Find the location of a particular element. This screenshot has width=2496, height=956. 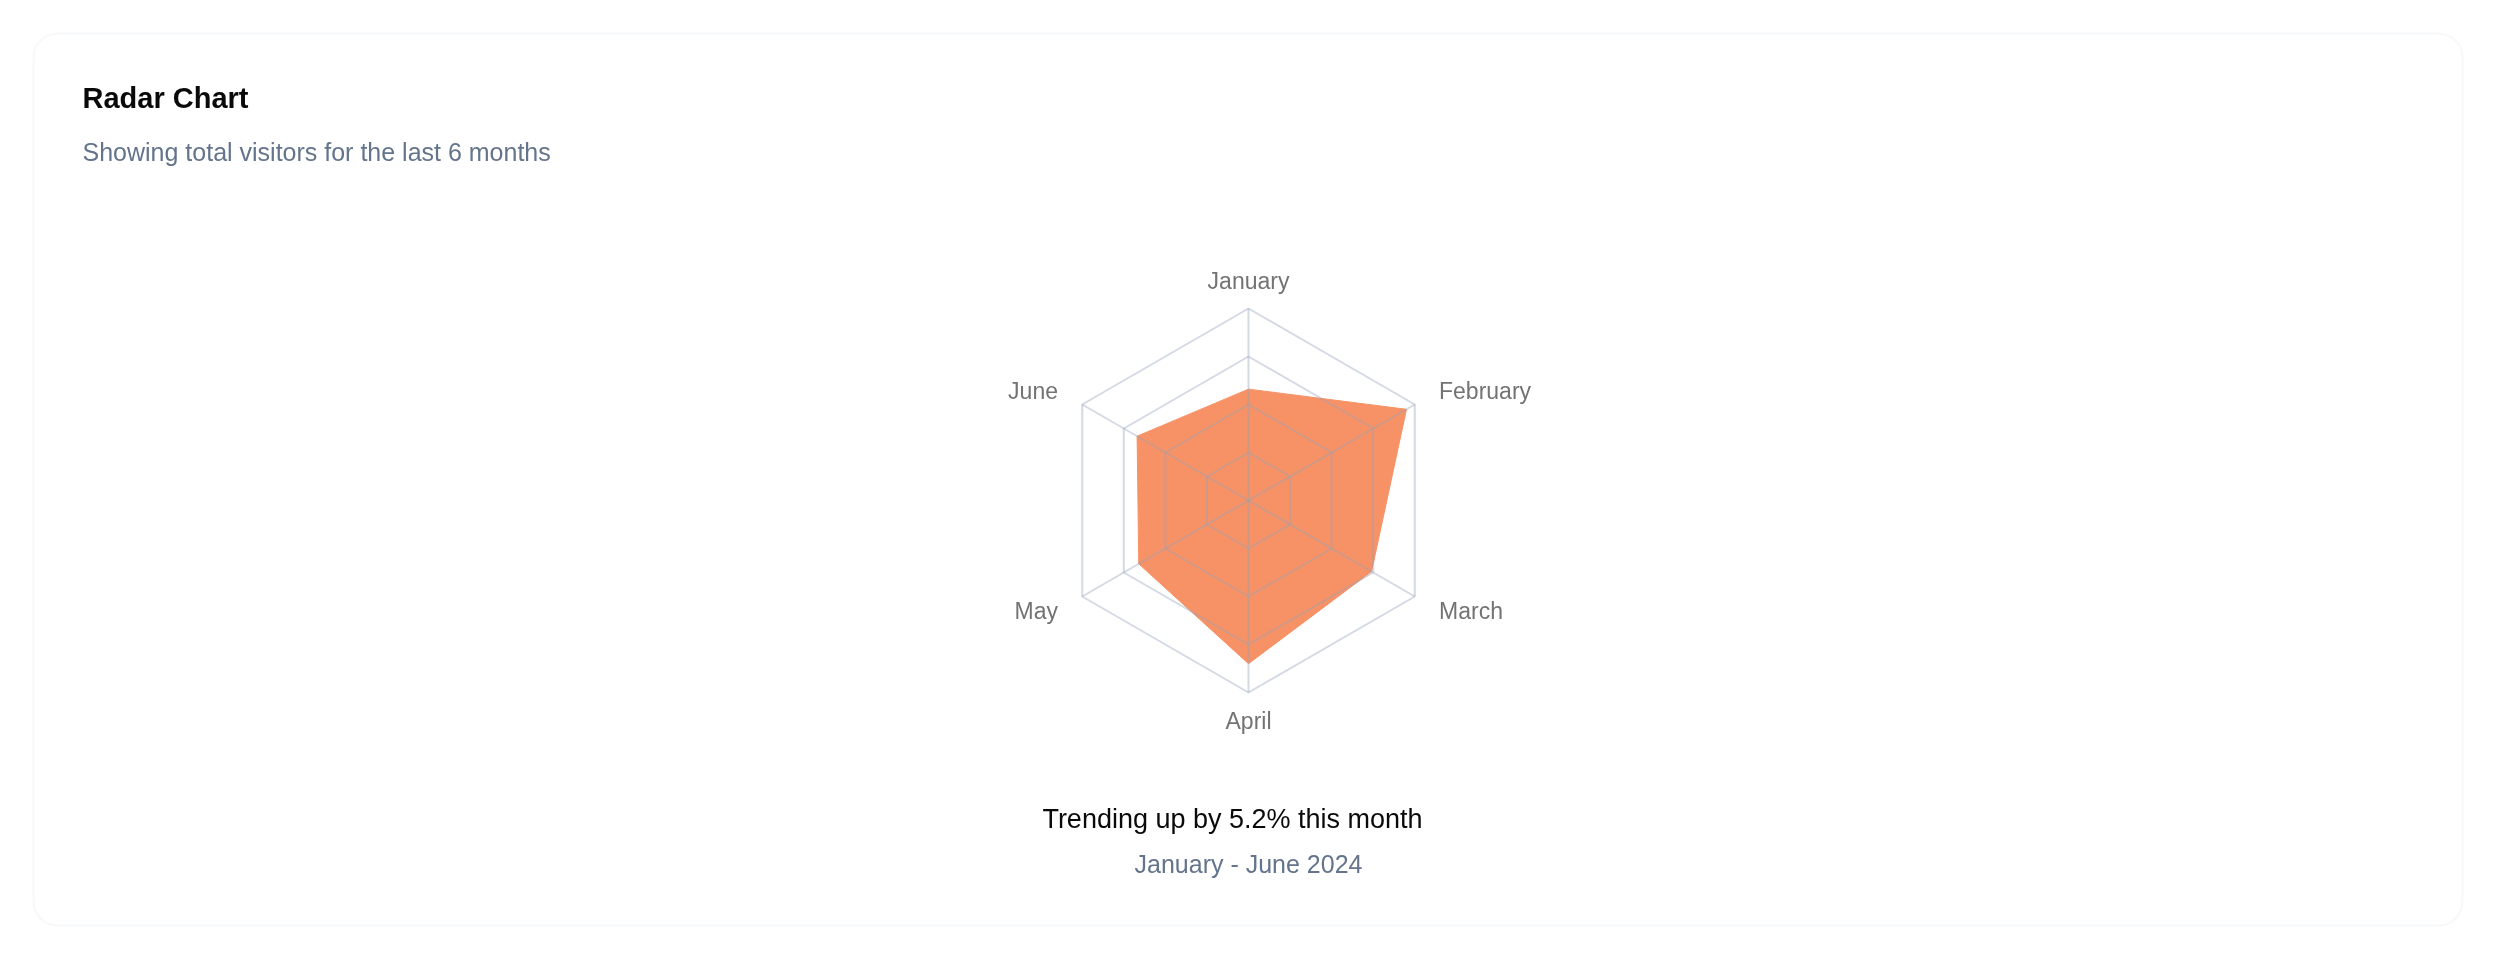

text: Showing total visitors for the last 6 months is located at coordinates (316, 151).